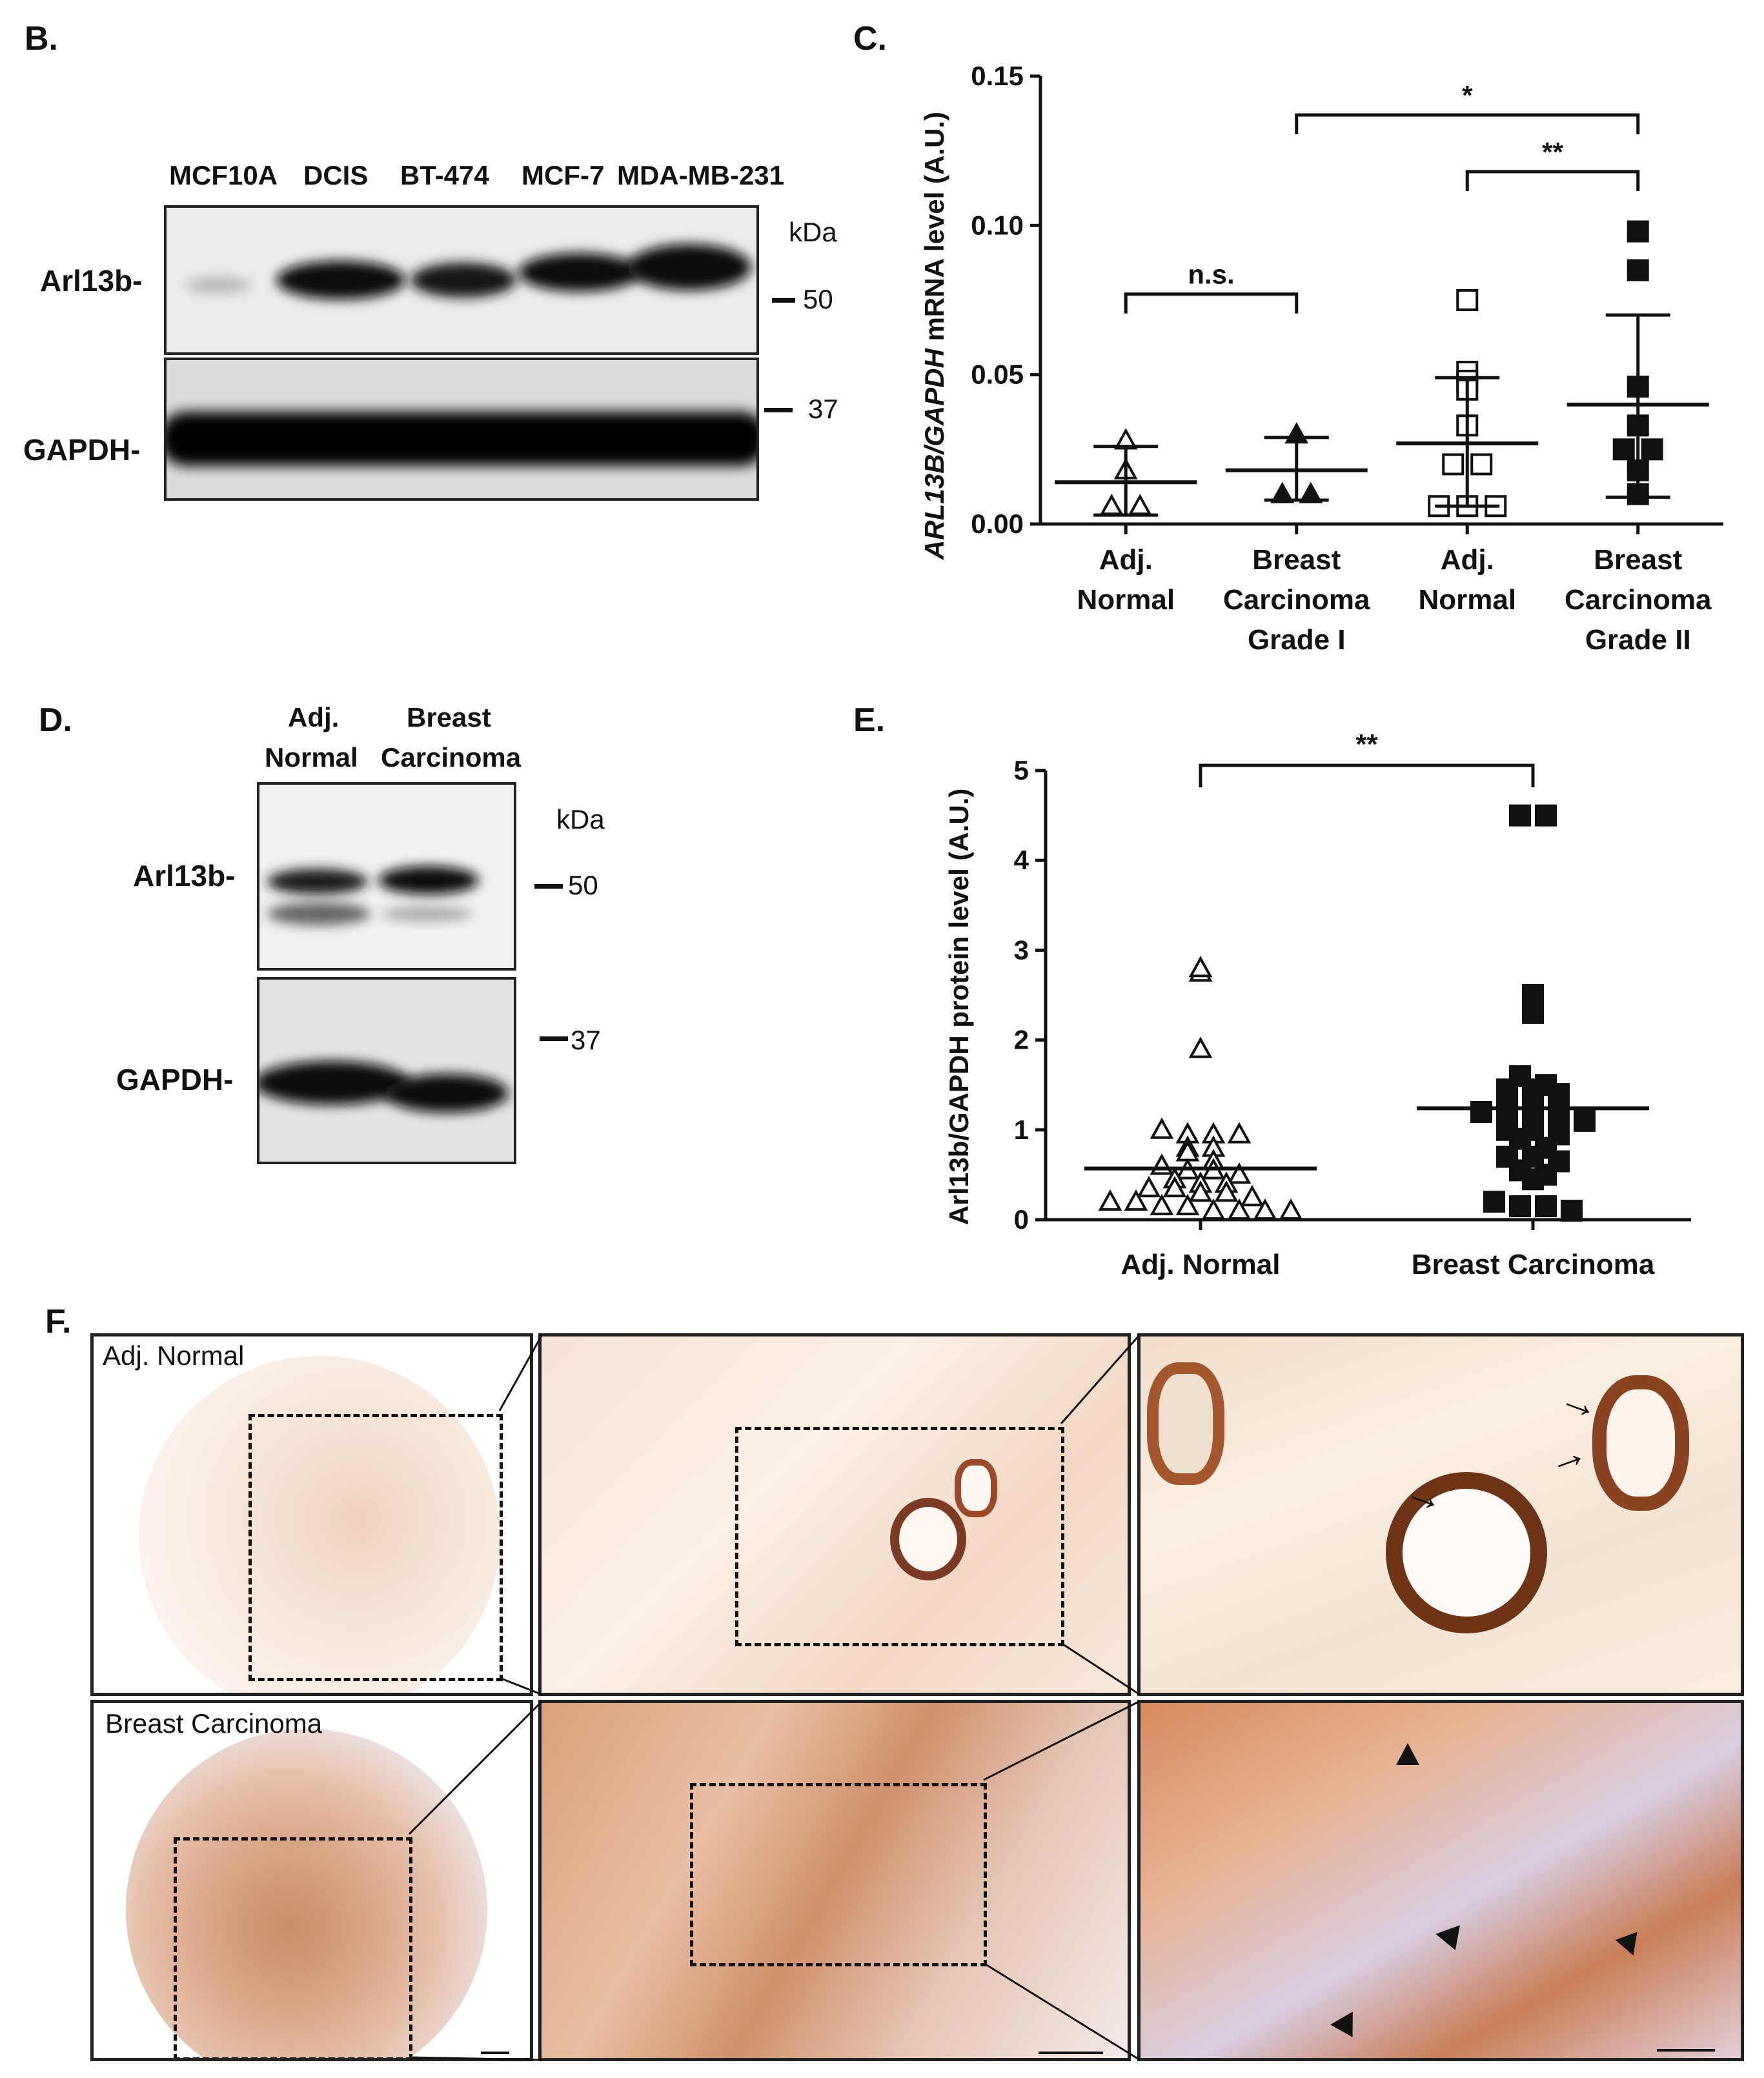  Describe the element at coordinates (579, 272) in the screenshot. I see `band-mcf7` at that location.